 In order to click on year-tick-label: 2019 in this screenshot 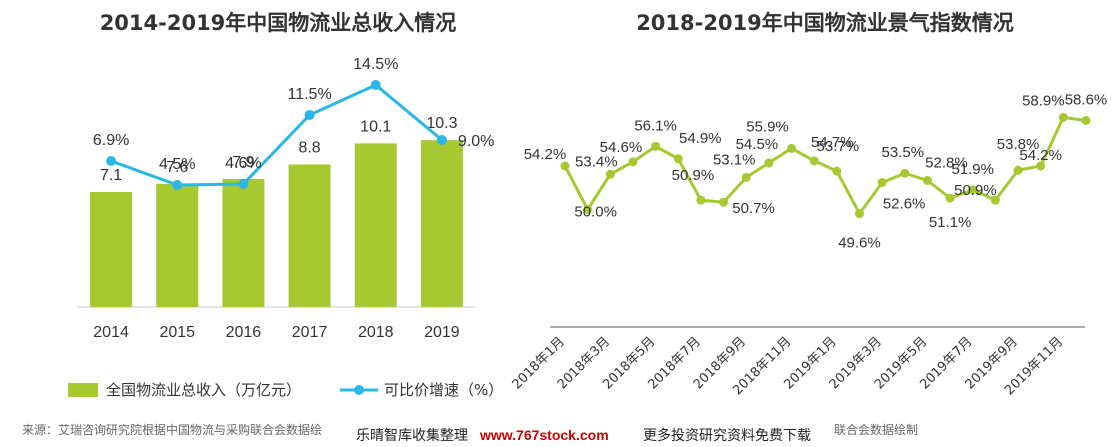, I will do `click(442, 332)`.